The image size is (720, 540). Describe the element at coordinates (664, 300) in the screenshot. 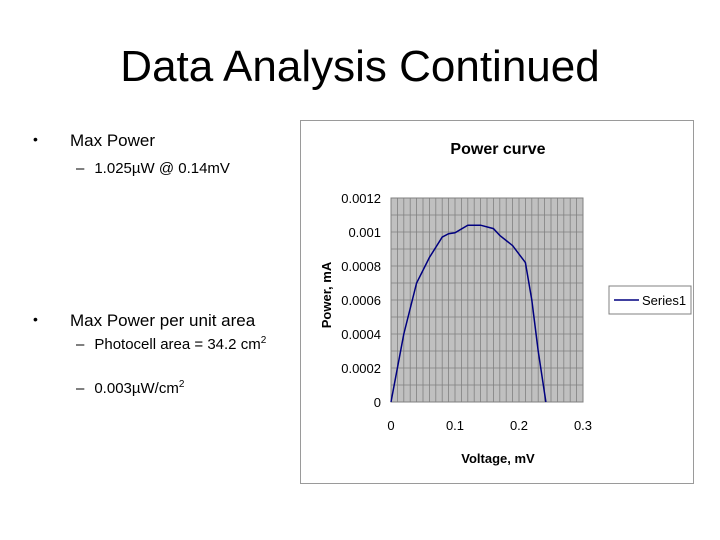

I see `legend-label: Series1` at that location.